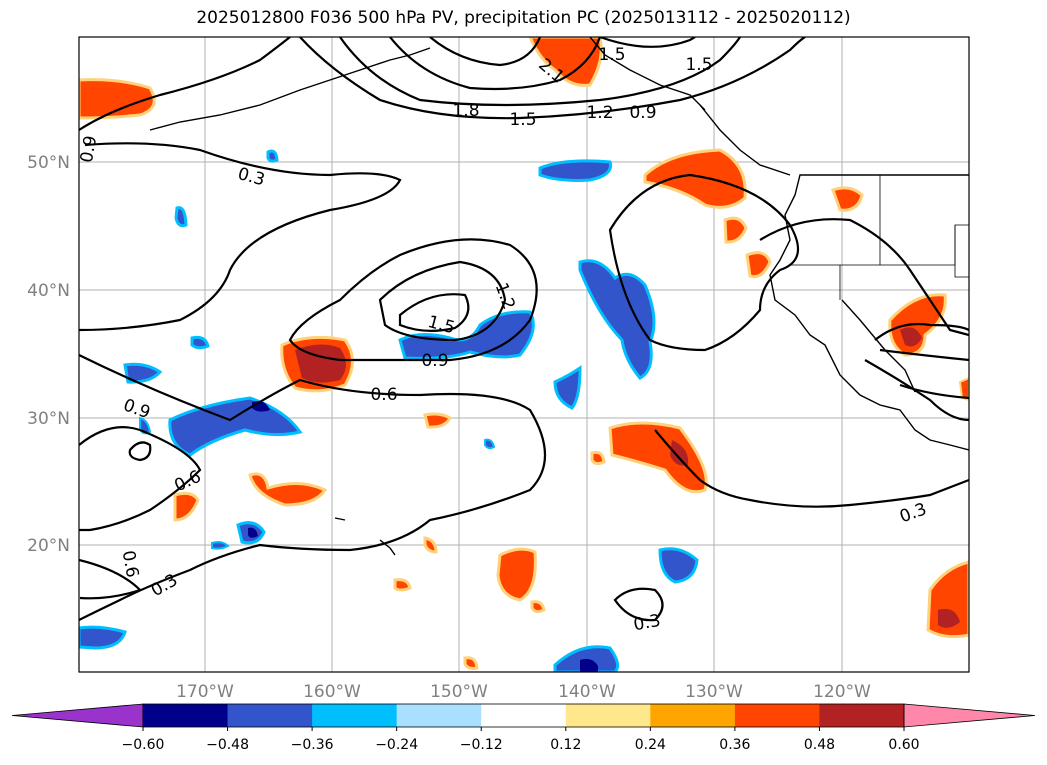  Describe the element at coordinates (819, 745) in the screenshot. I see `colorbar-tick-label: 0.48` at that location.